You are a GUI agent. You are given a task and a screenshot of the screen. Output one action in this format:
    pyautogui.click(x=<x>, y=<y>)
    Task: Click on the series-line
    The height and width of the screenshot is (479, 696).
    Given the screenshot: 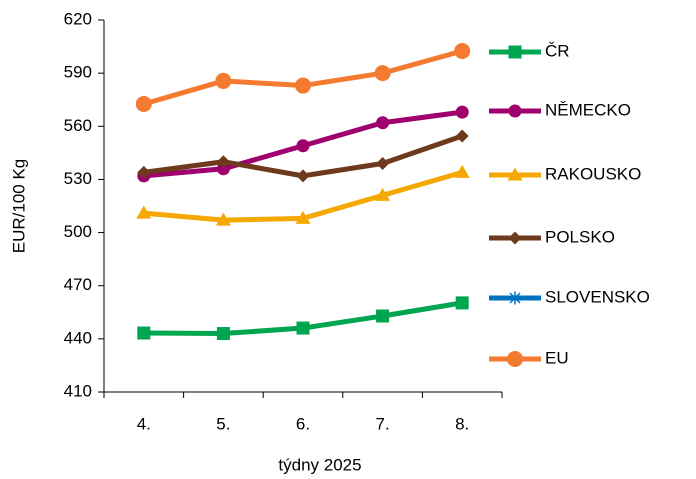 What is the action you would take?
    pyautogui.click(x=303, y=77)
    